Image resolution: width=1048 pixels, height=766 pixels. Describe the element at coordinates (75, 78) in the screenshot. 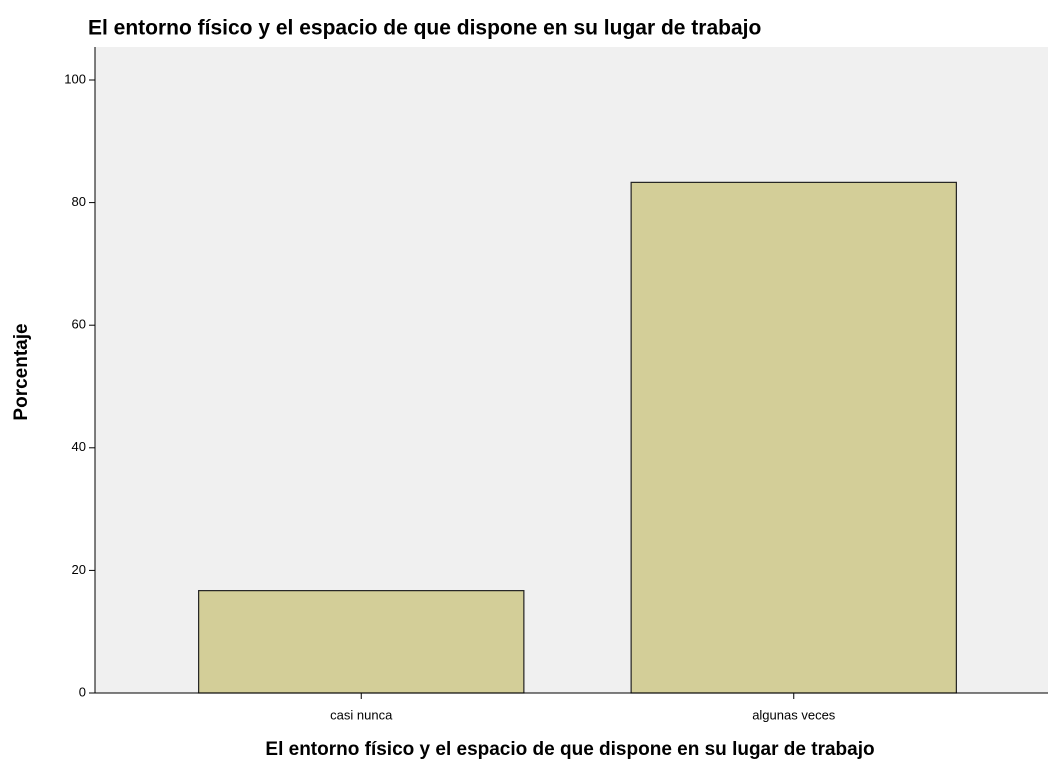

I see `y-tick-label: 100` at that location.